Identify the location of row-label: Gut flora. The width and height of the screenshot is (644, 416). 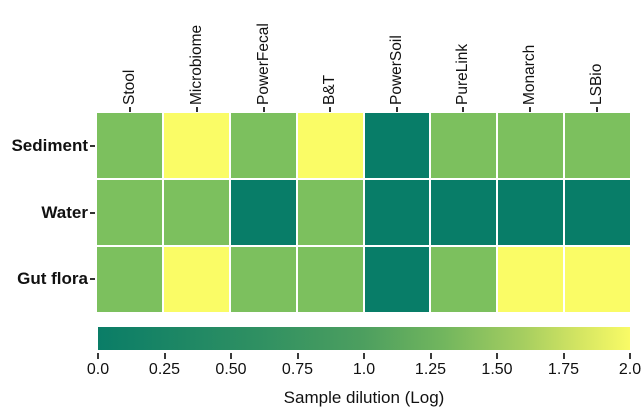
(52, 278).